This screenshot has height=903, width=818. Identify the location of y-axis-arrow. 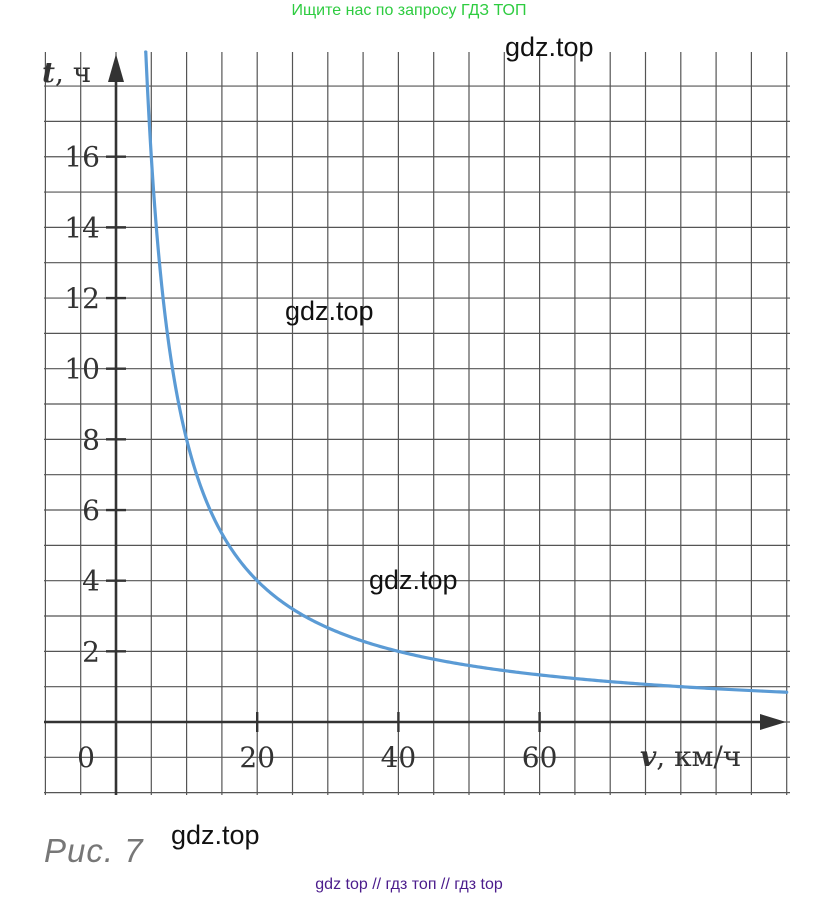
(116, 68).